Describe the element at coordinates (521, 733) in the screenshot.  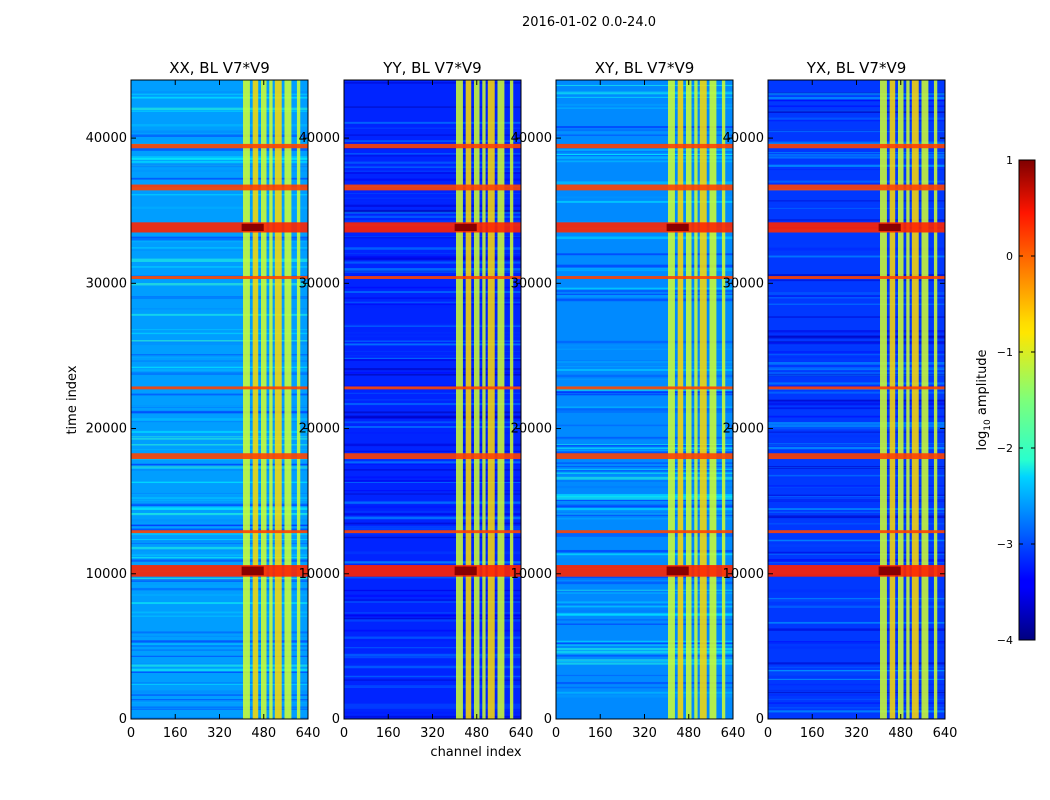
I see `x-tick-label: 640` at that location.